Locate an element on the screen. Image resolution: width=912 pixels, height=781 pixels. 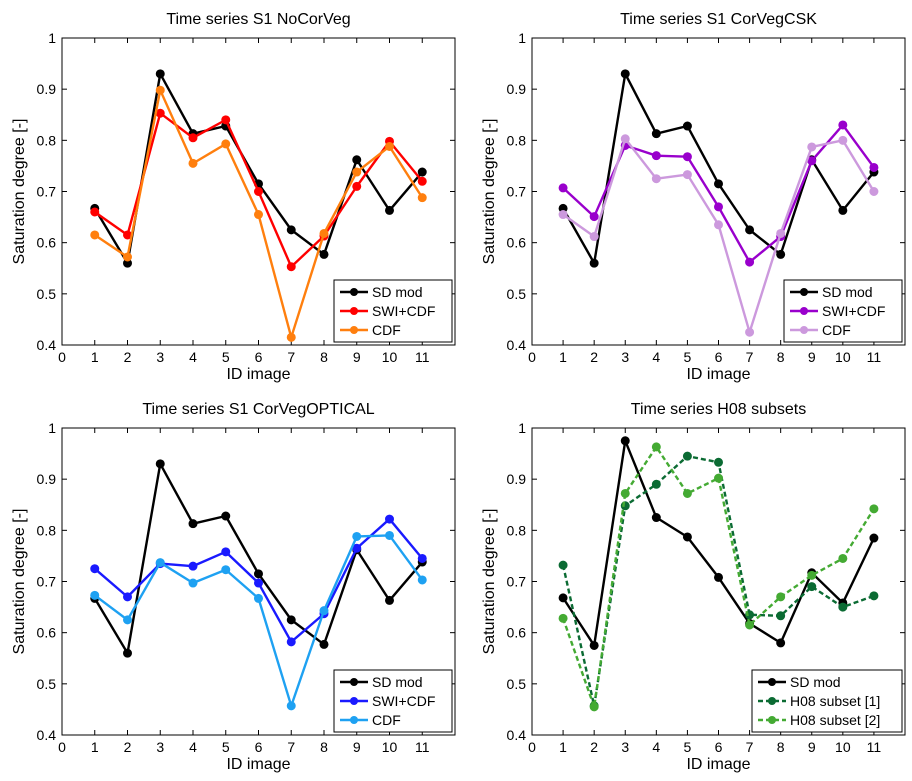
y-tick-label: 0.9 is located at coordinates (517, 89).